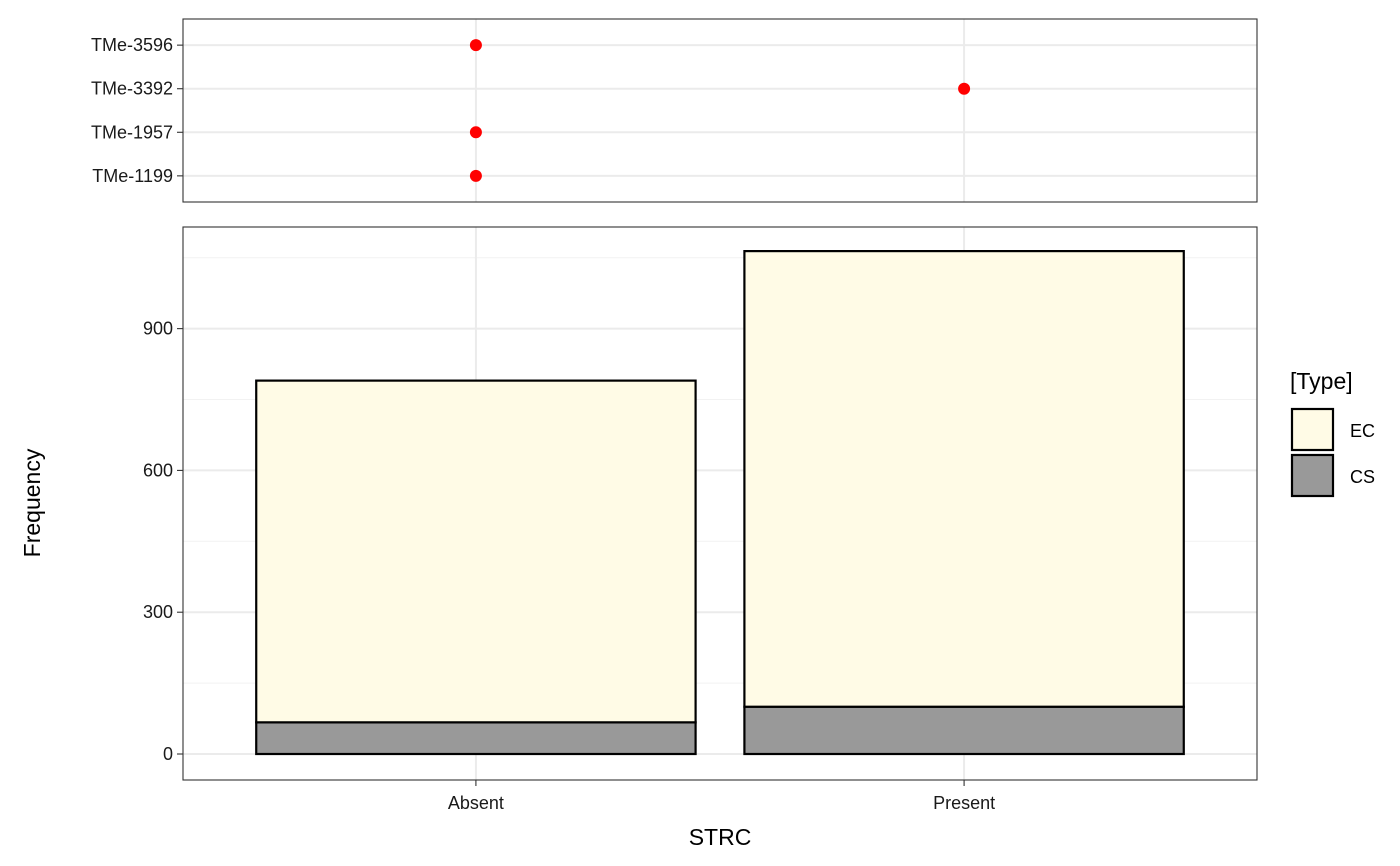 This screenshot has width=1400, height=866. Describe the element at coordinates (1362, 477) in the screenshot. I see `legend-label-cs: CS` at that location.